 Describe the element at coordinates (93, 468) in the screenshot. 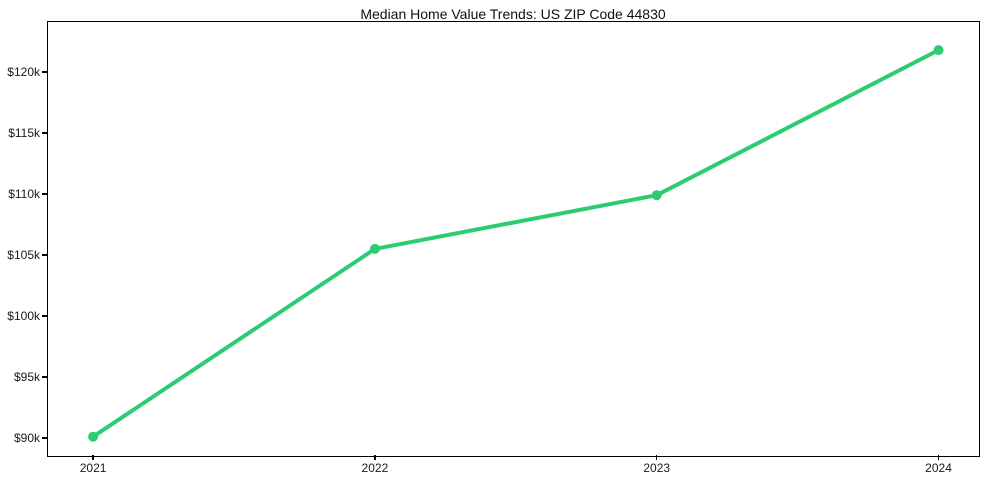

I see `x-axis-tick-label: 2021` at that location.